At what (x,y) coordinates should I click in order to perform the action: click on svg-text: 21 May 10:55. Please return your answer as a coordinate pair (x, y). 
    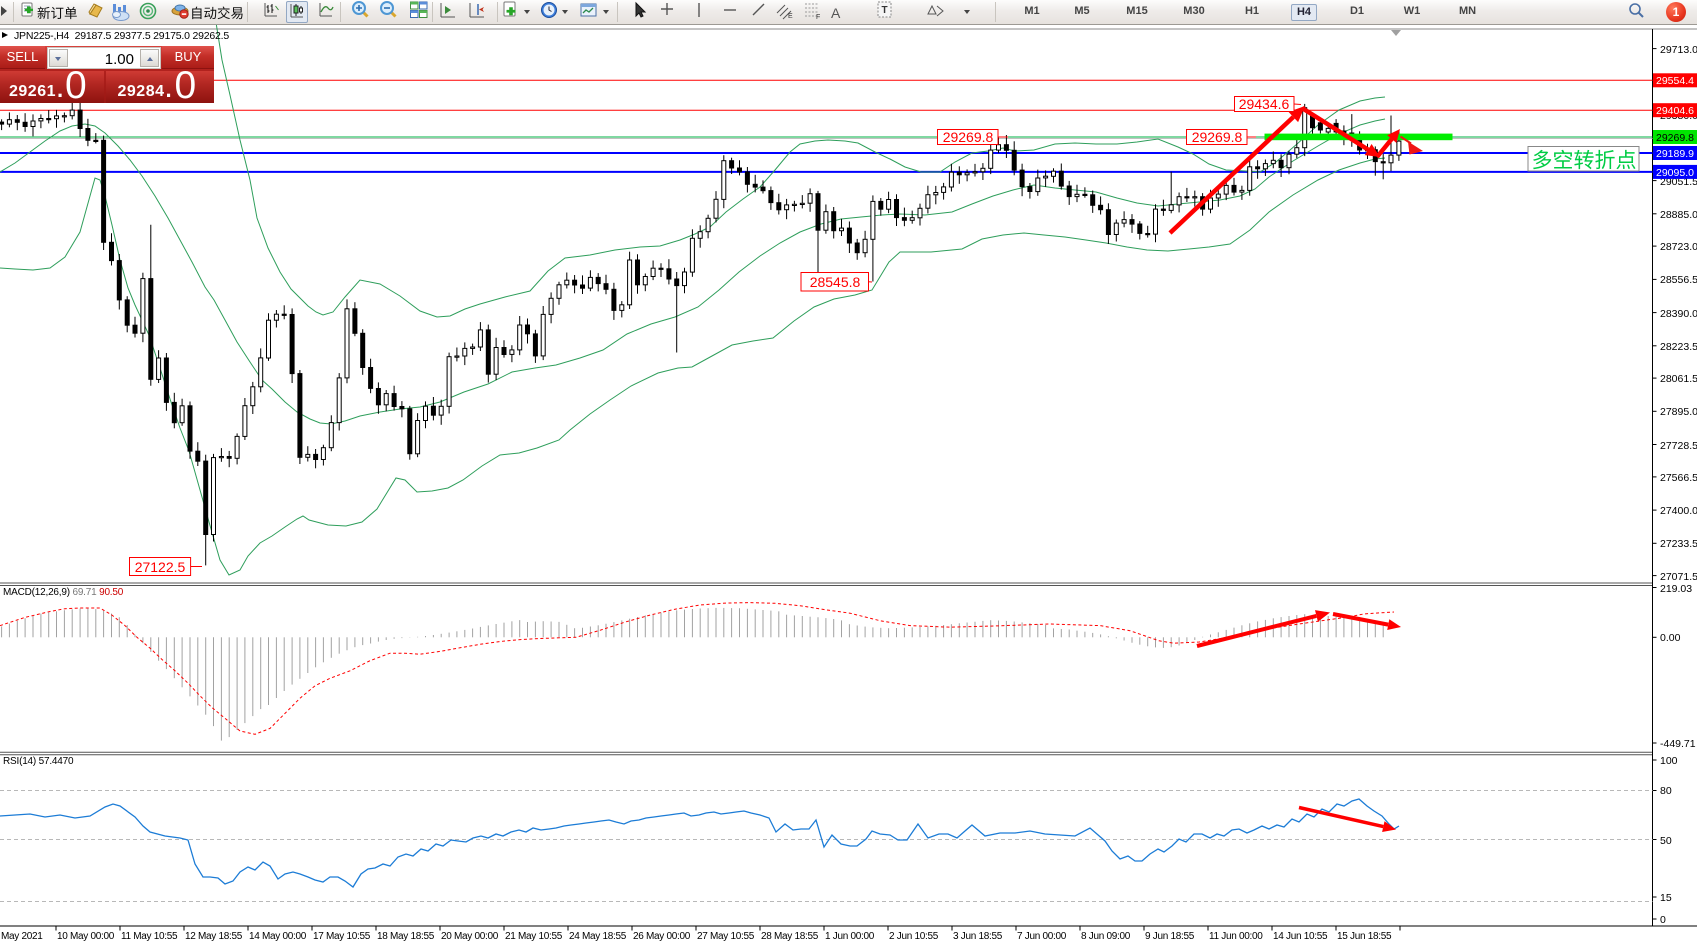
    Looking at the image, I should click on (534, 936).